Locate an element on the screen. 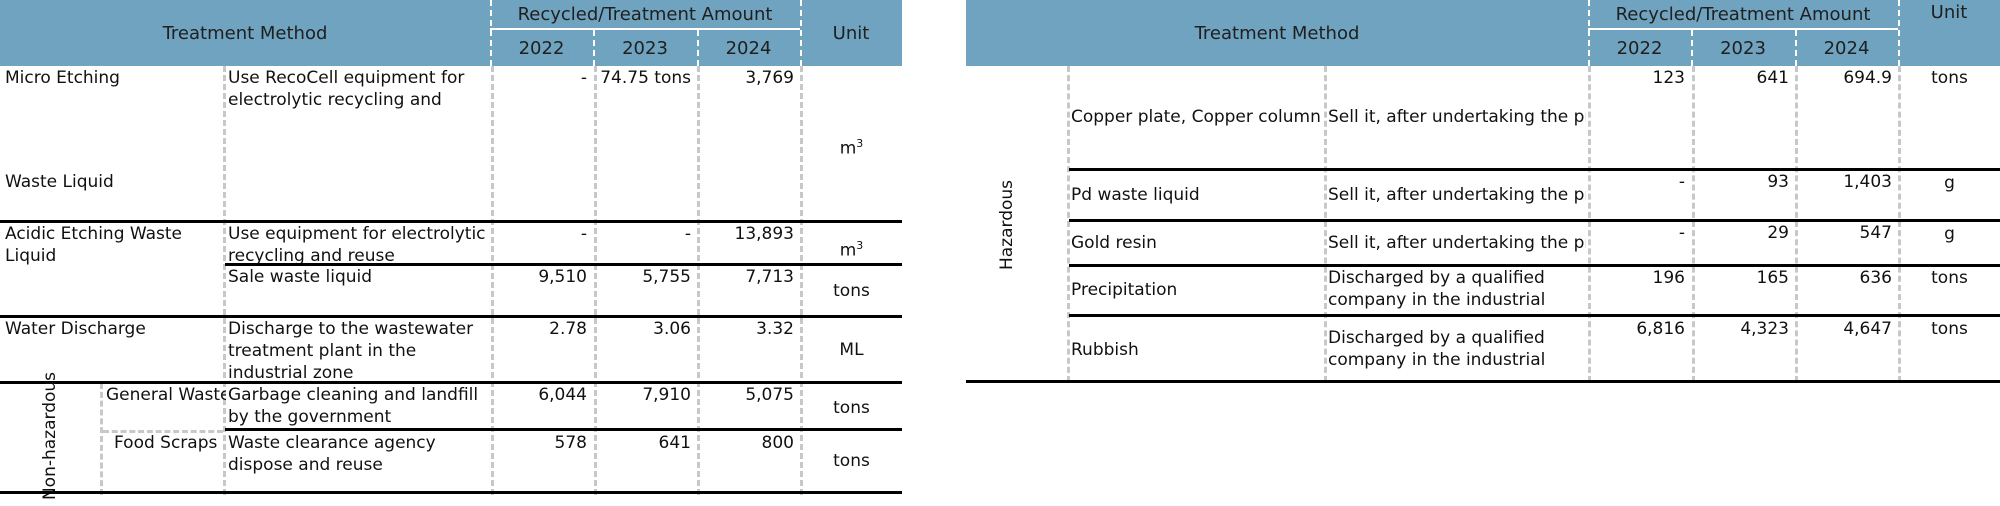 The image size is (2000, 506). pd-unit: g is located at coordinates (1949, 183).